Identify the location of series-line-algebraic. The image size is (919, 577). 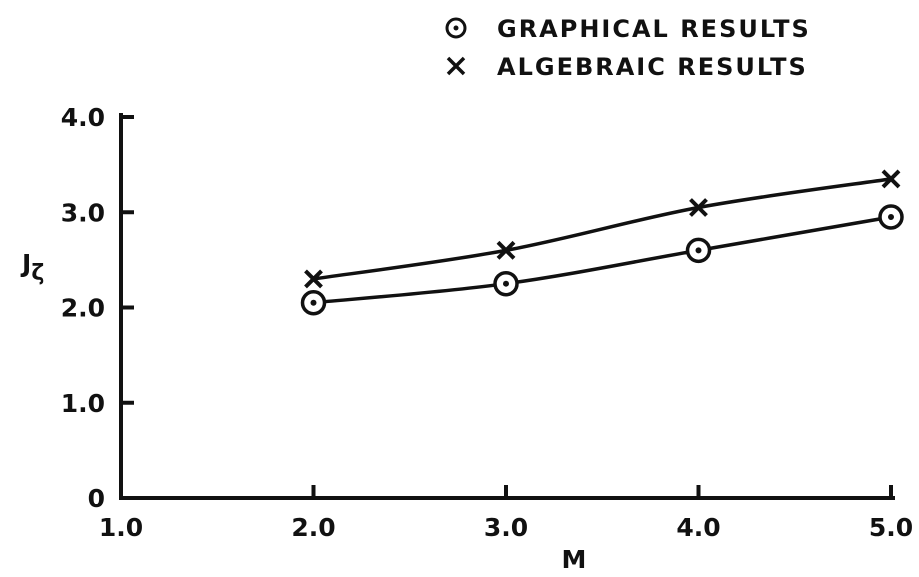
(602, 229).